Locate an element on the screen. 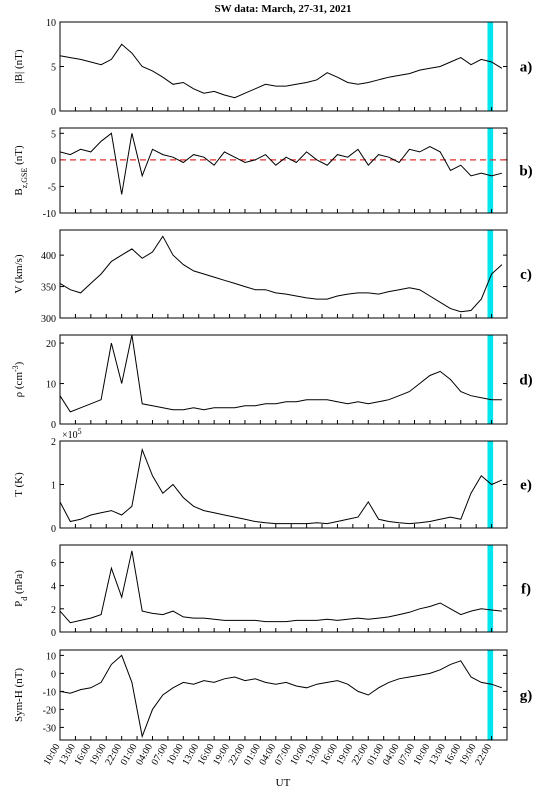  y-axis-label: ρ (cm-3) is located at coordinates (18, 379).